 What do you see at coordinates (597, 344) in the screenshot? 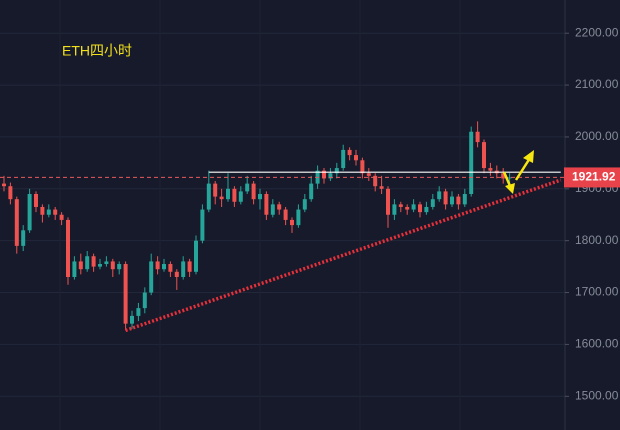
I see `y-tick-label: 1600.00` at bounding box center [597, 344].